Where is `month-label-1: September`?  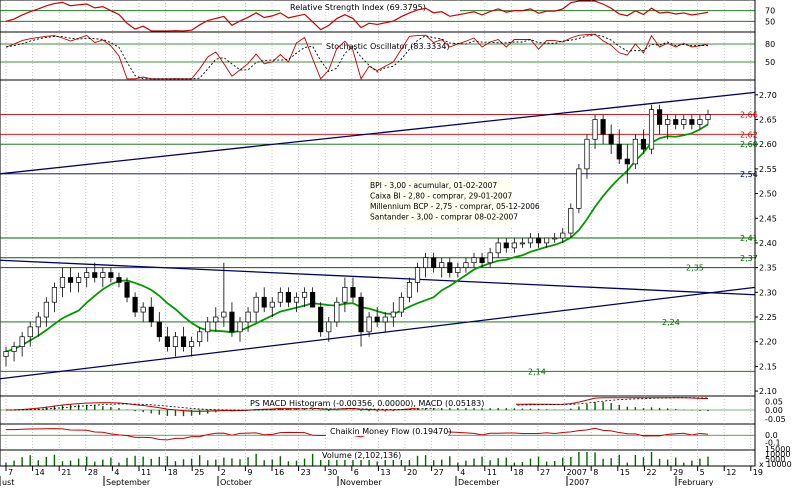
month-label-1: September is located at coordinates (128, 482).